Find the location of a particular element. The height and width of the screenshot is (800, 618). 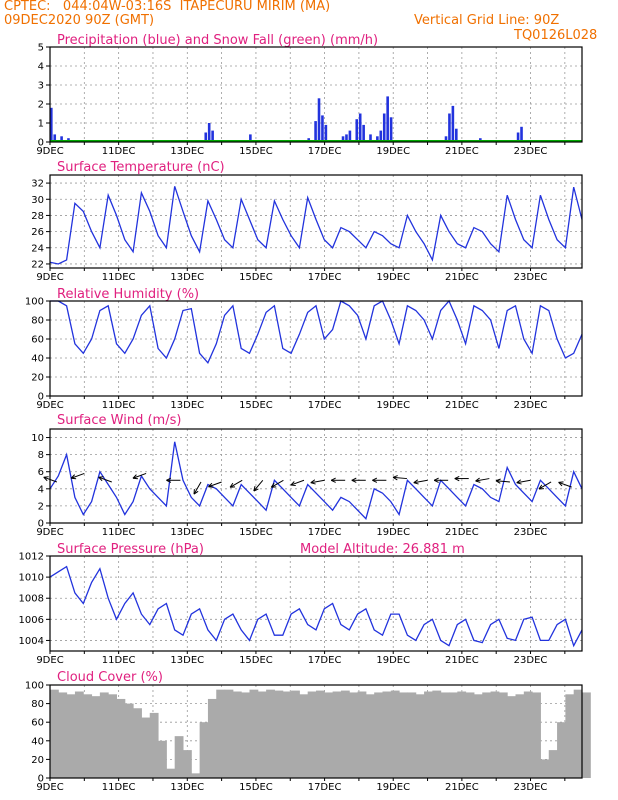

wind-ytick-label: 4 is located at coordinates (41, 489).